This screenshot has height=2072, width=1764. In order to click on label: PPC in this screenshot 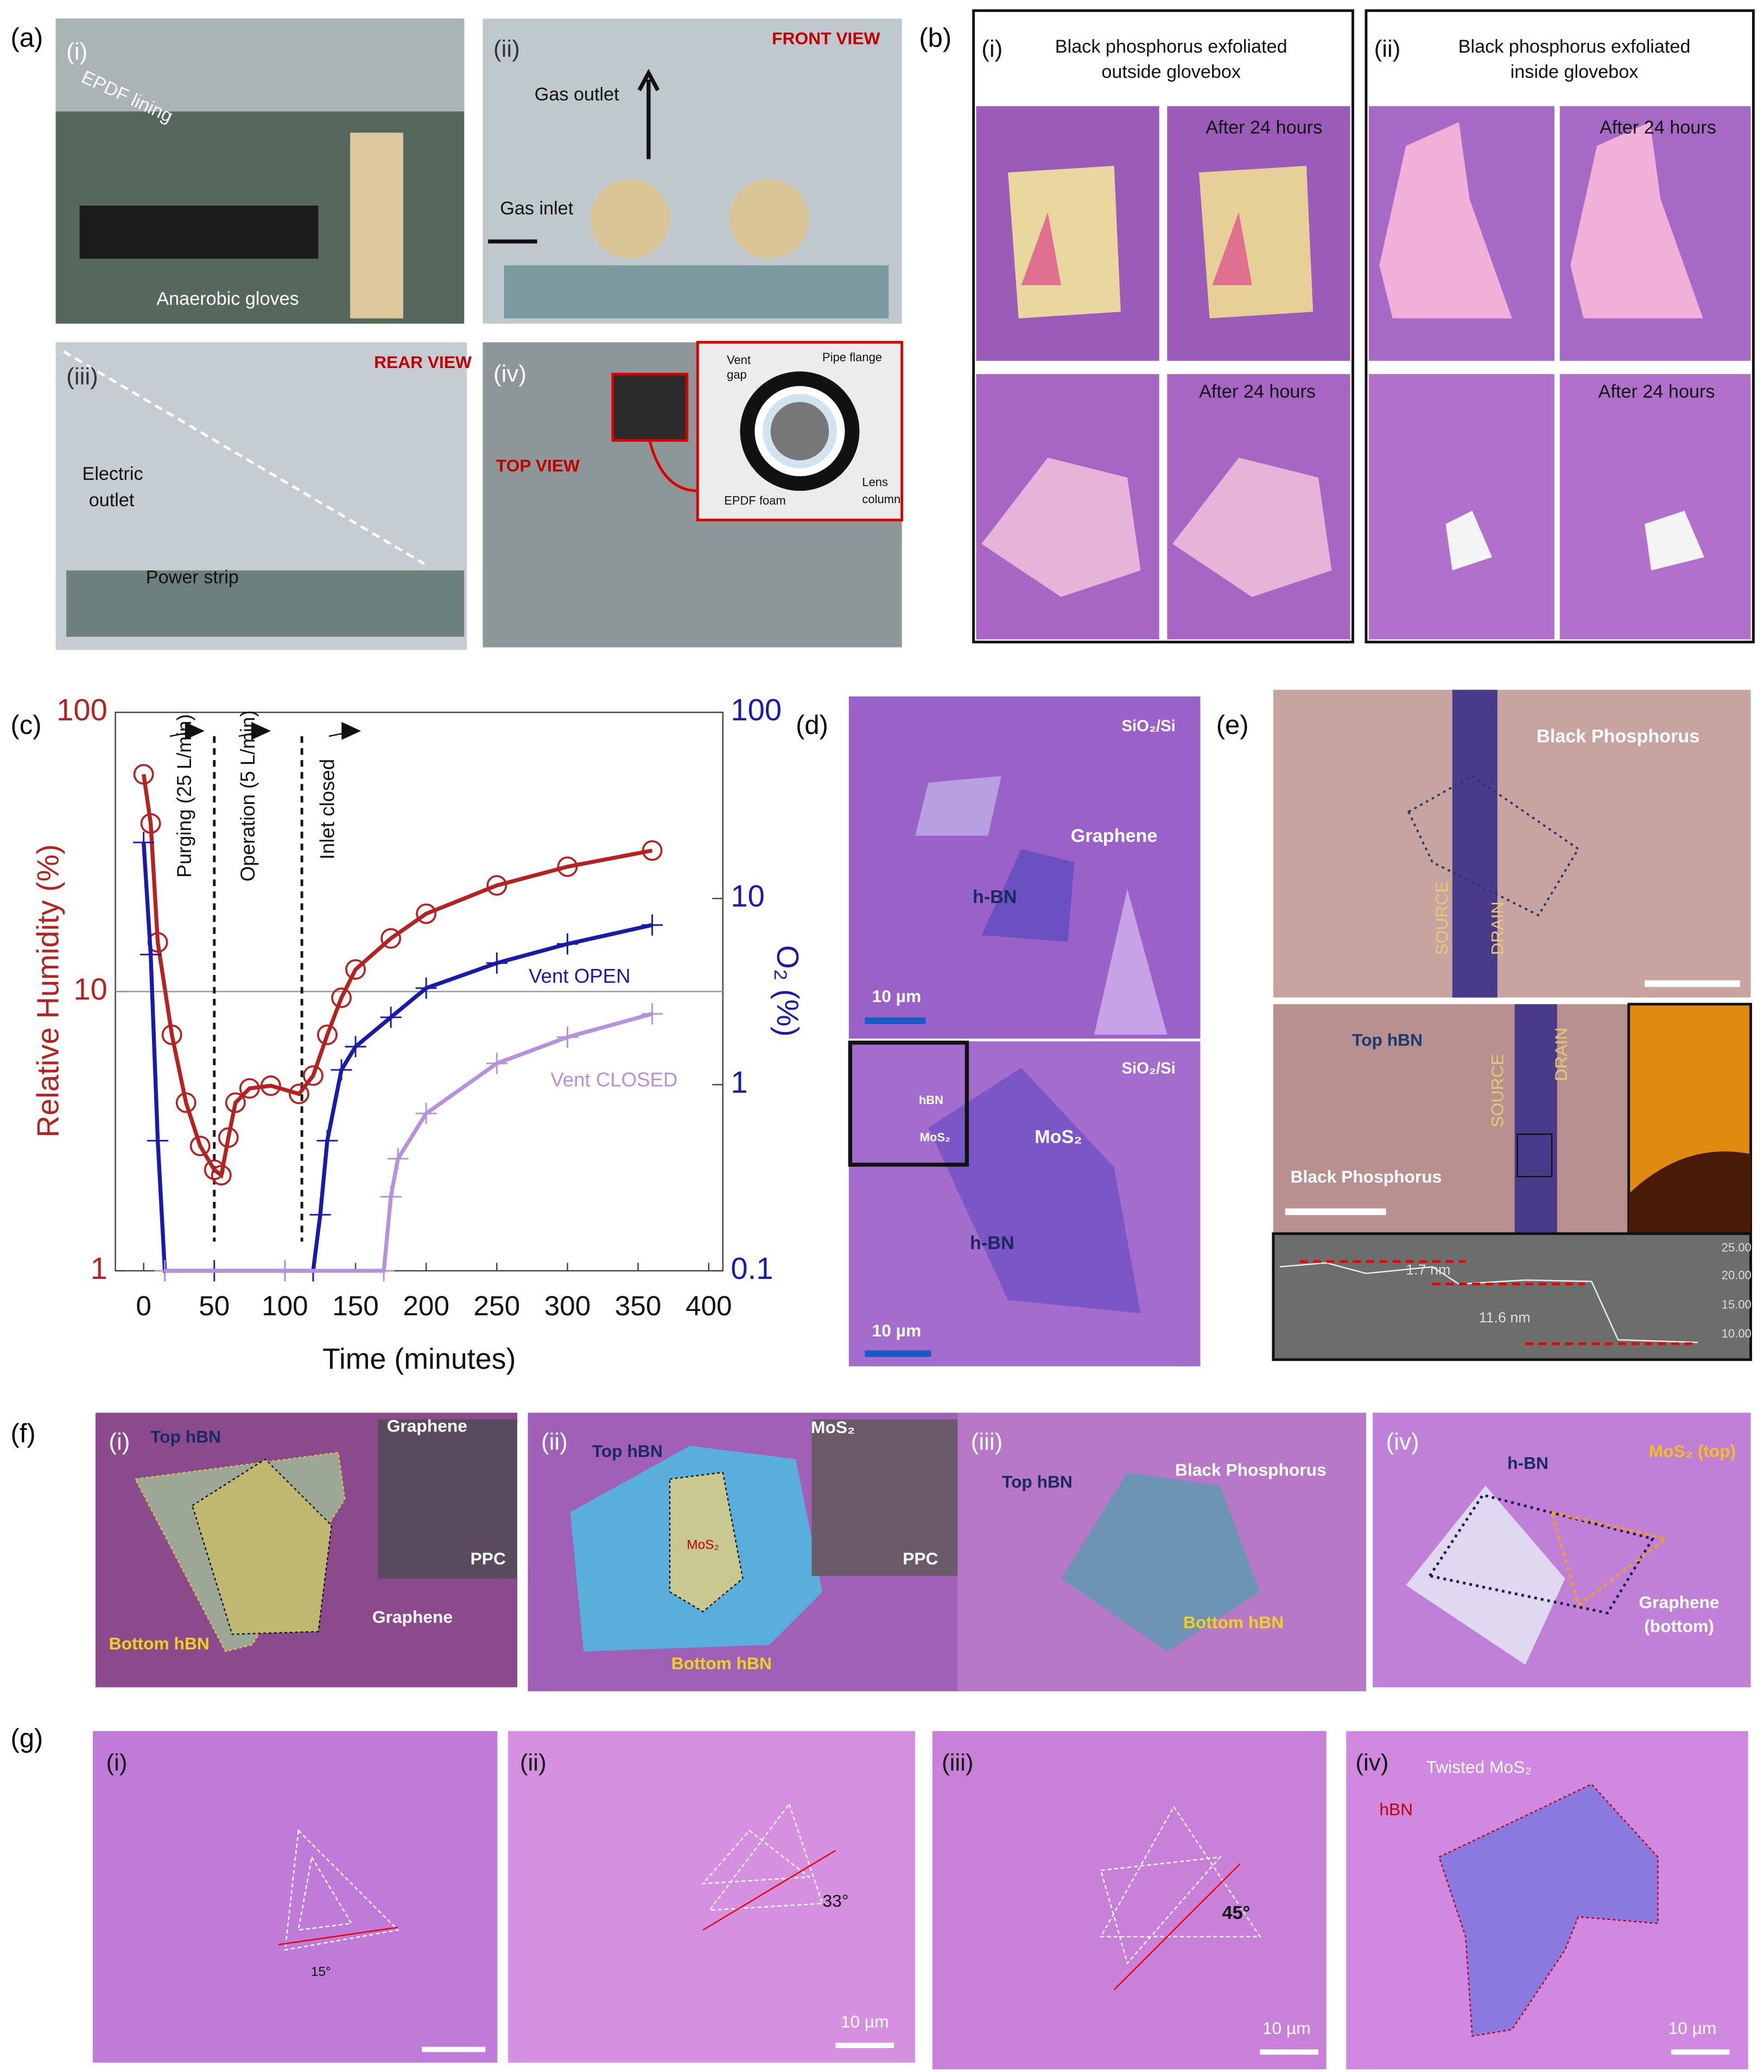, I will do `click(489, 1558)`.